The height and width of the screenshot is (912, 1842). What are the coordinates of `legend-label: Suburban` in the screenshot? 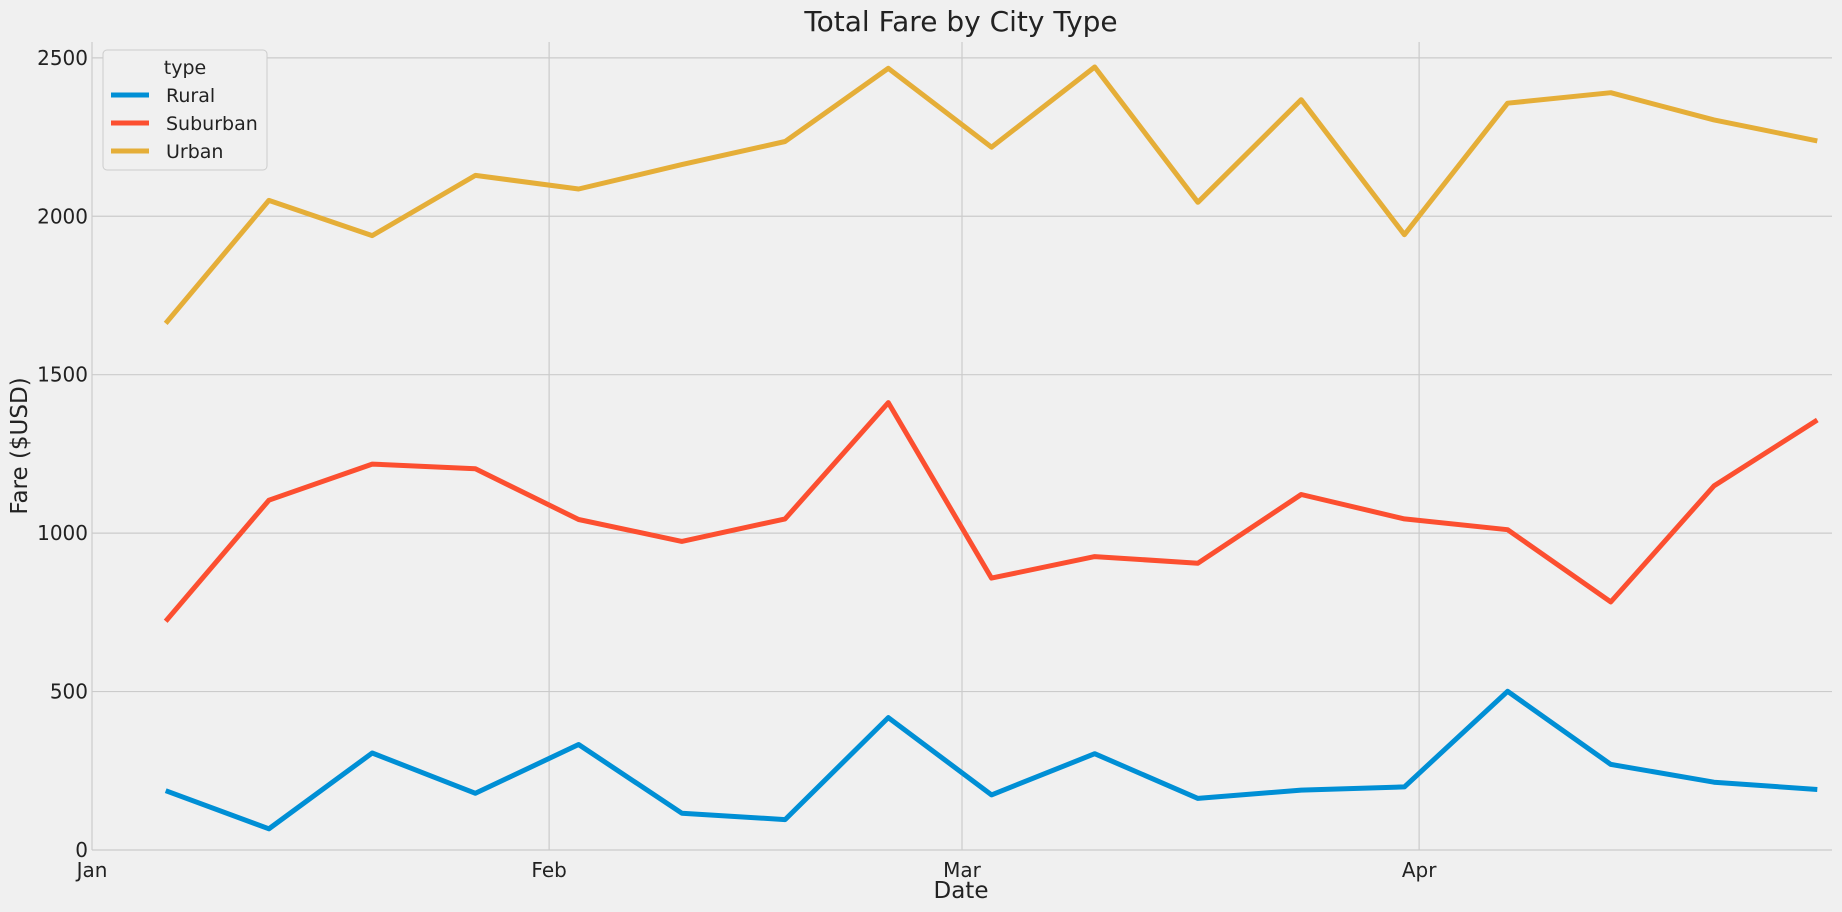 It's located at (212, 124).